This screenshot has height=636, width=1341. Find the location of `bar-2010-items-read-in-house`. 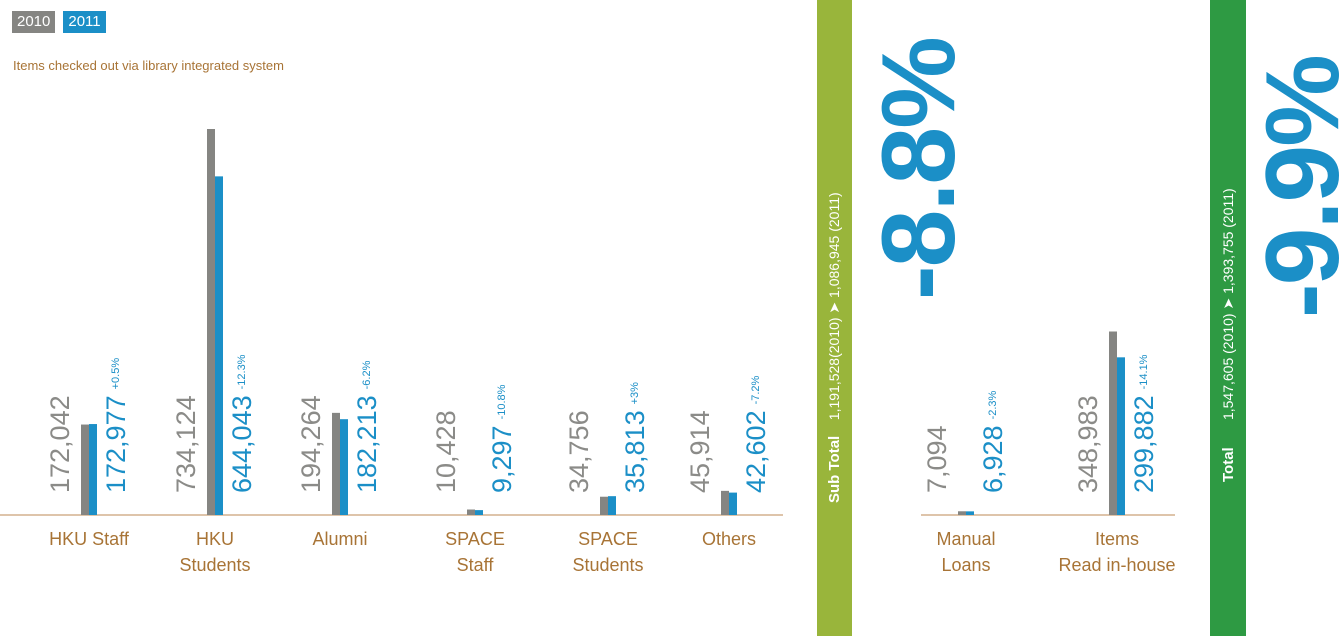

bar-2010-items-read-in-house is located at coordinates (1113, 423).